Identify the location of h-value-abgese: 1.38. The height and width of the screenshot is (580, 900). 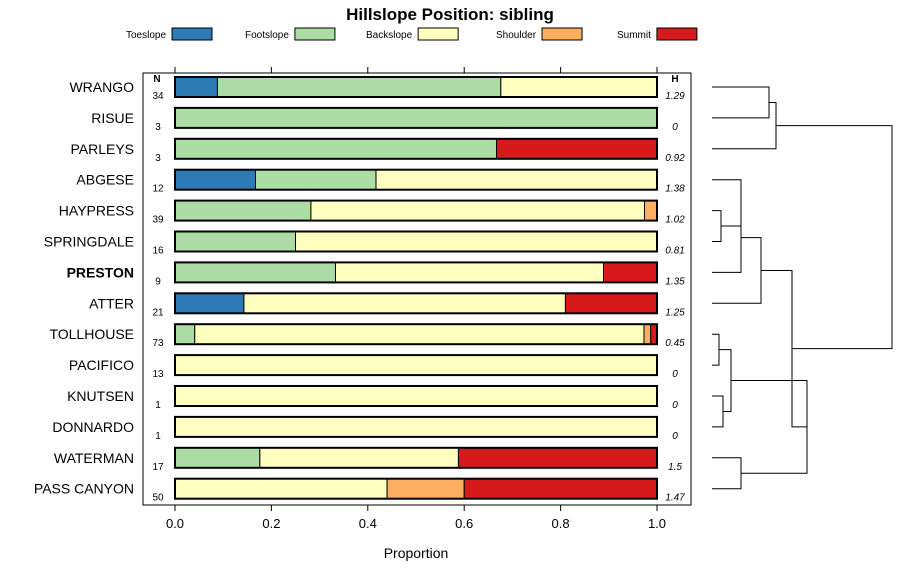
(675, 189).